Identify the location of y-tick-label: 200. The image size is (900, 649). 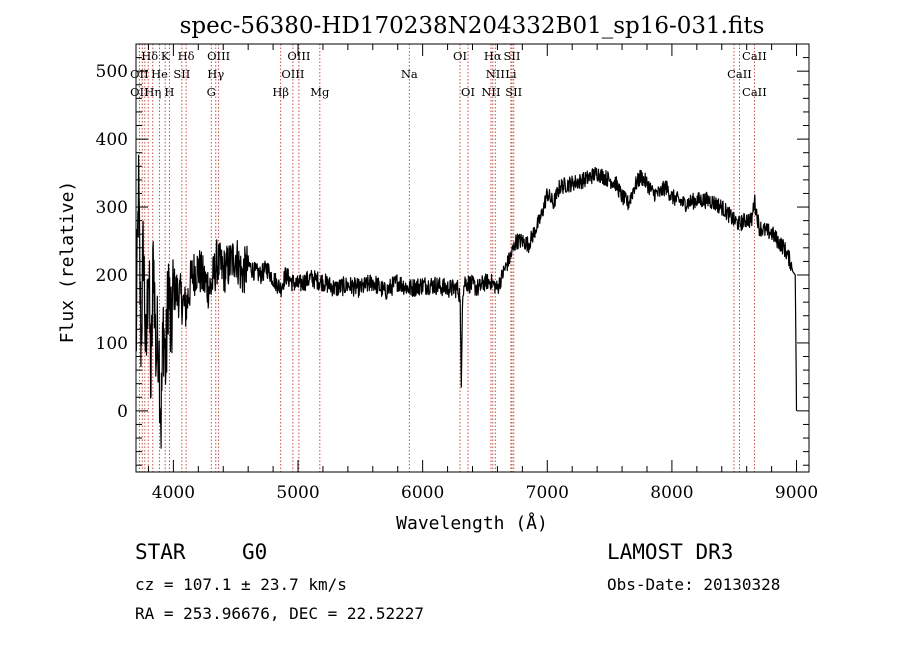
(112, 276).